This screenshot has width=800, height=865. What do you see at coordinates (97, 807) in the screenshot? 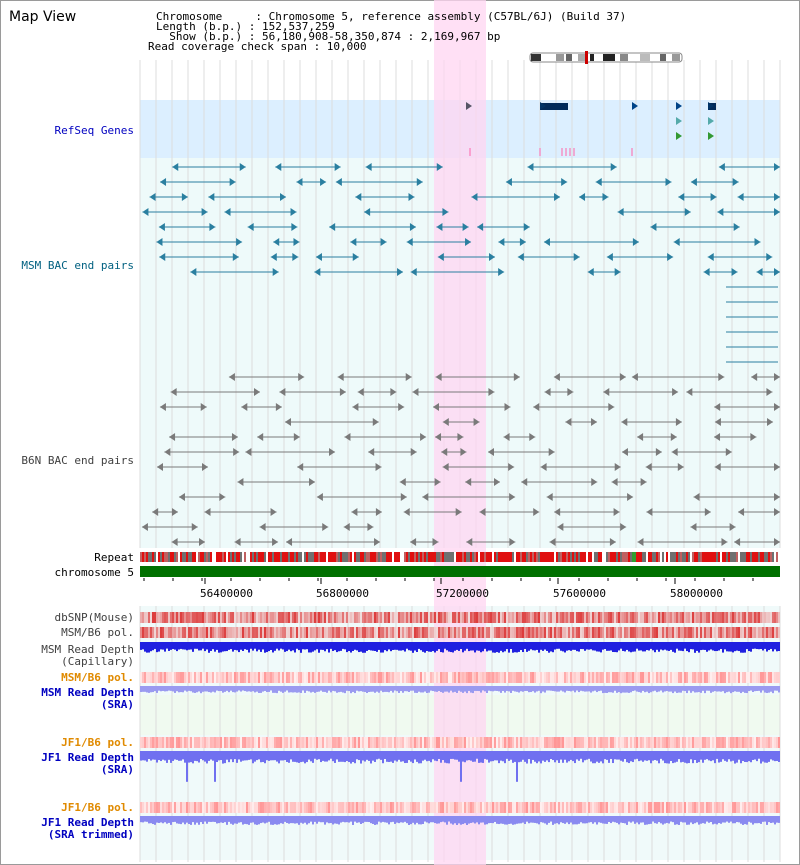
I see `track-label-jf1-b6-pol-2: JF1/B6 pol.` at bounding box center [97, 807].